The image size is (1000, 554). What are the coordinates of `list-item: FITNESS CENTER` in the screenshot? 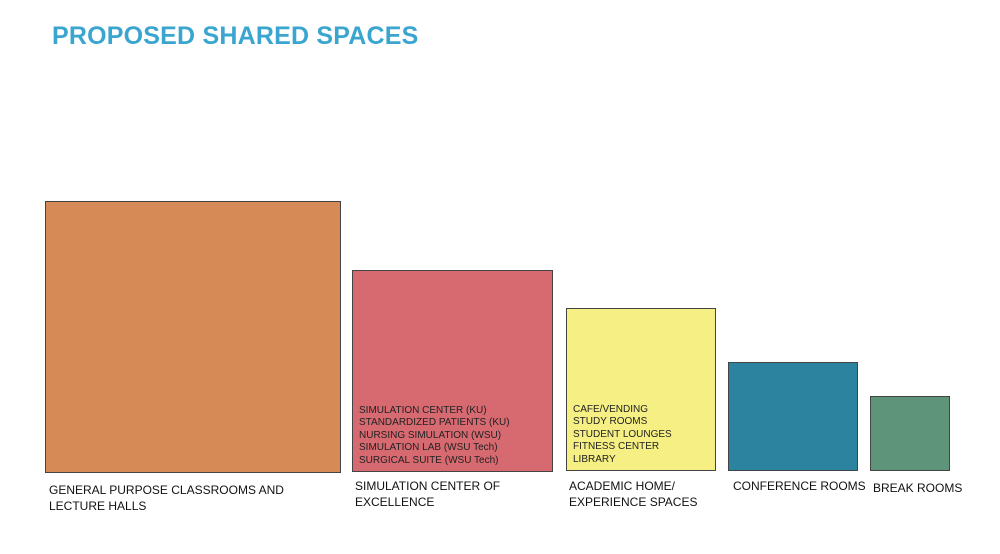 It's located at (616, 447).